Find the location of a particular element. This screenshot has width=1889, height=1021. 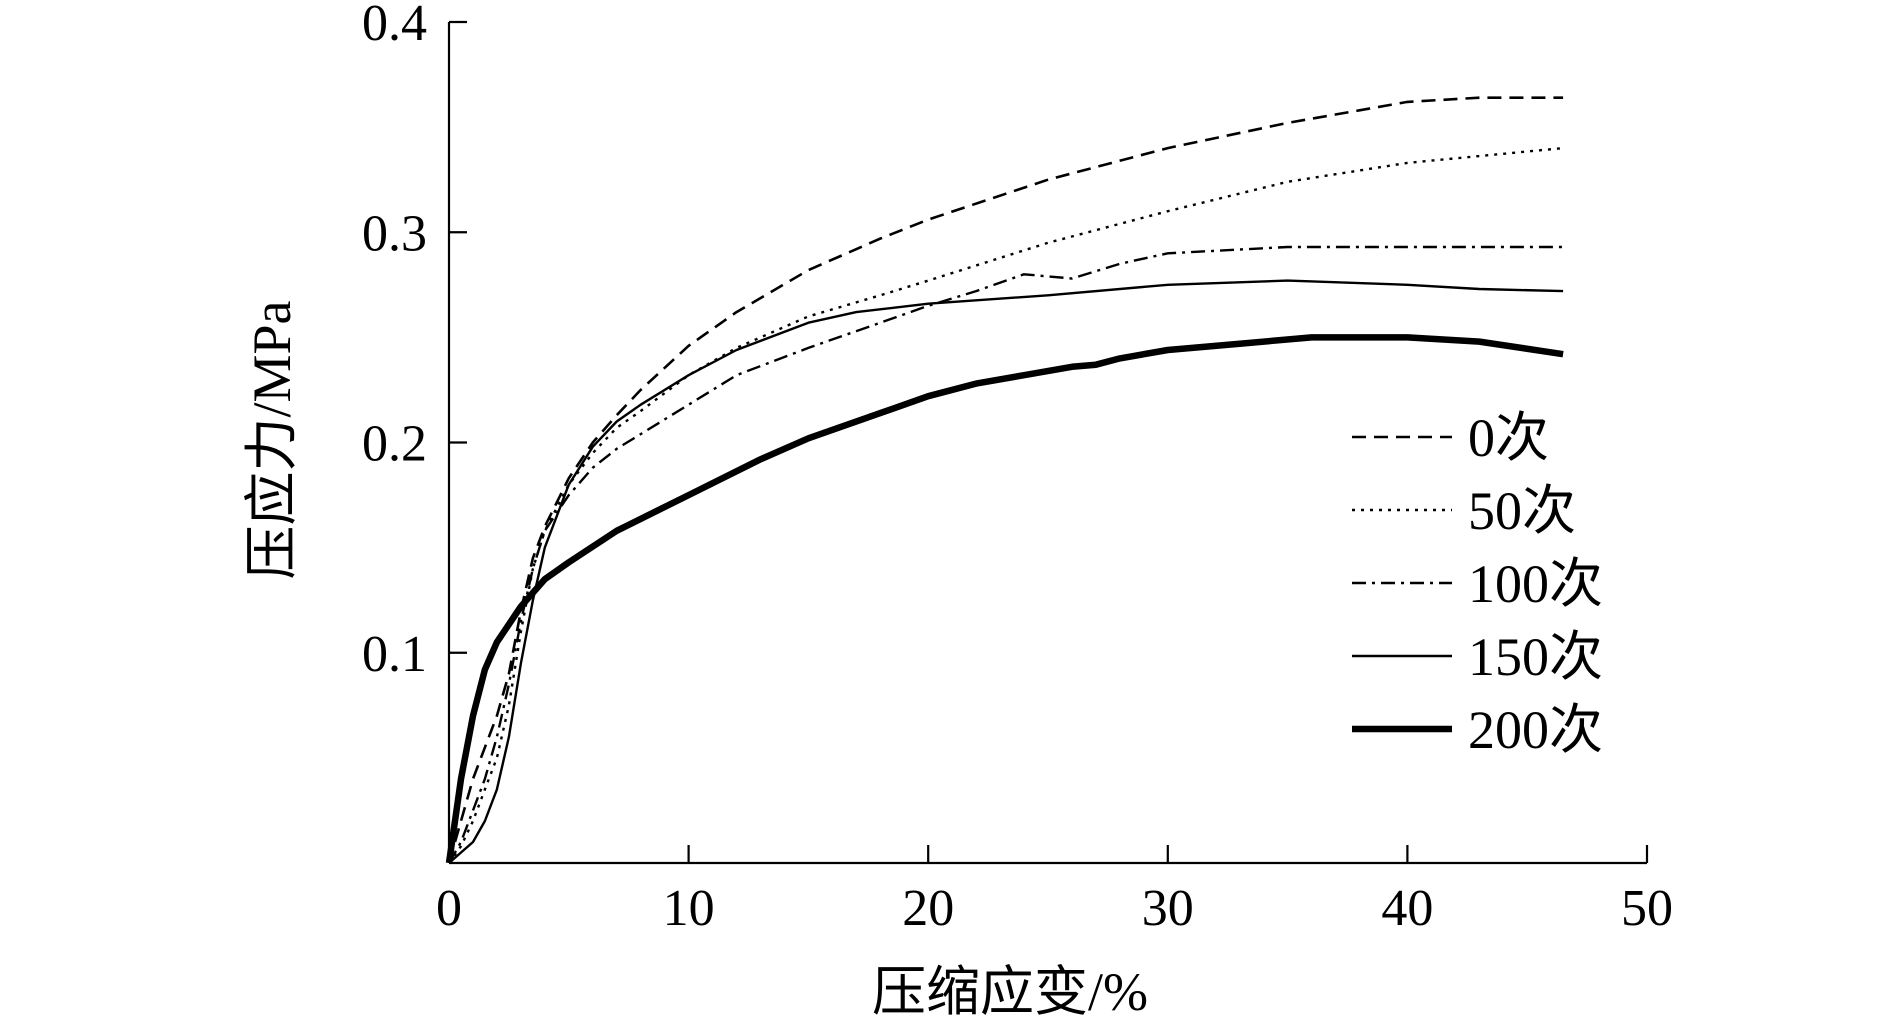

legend-label-4: 150次 is located at coordinates (1535, 657).